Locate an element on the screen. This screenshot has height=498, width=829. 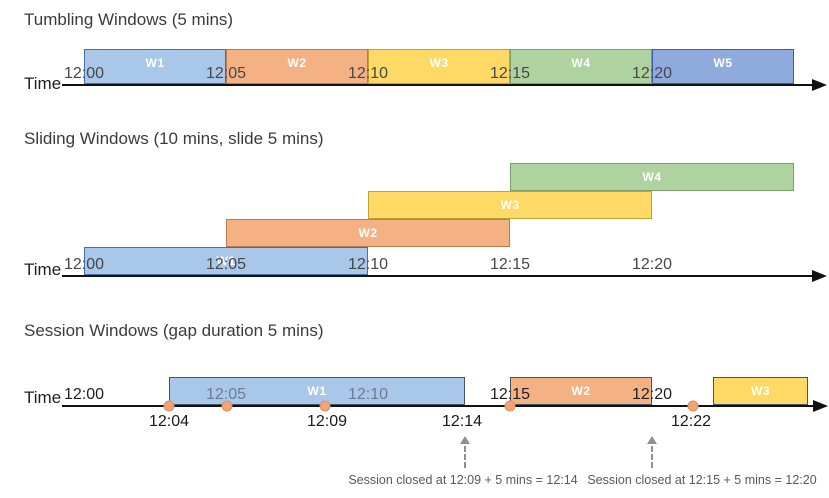
session-axis-arrowhead-icon is located at coordinates (820, 406).